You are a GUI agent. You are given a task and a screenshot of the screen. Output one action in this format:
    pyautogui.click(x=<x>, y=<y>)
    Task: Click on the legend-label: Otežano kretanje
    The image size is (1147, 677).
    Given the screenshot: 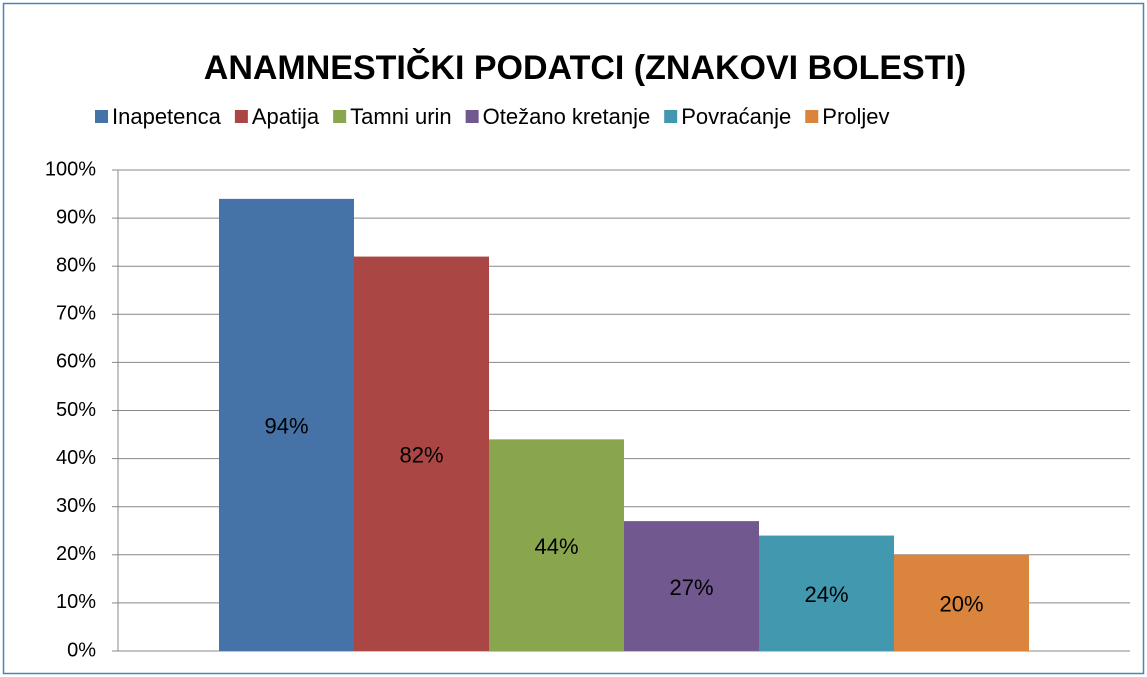 What is the action you would take?
    pyautogui.click(x=567, y=116)
    